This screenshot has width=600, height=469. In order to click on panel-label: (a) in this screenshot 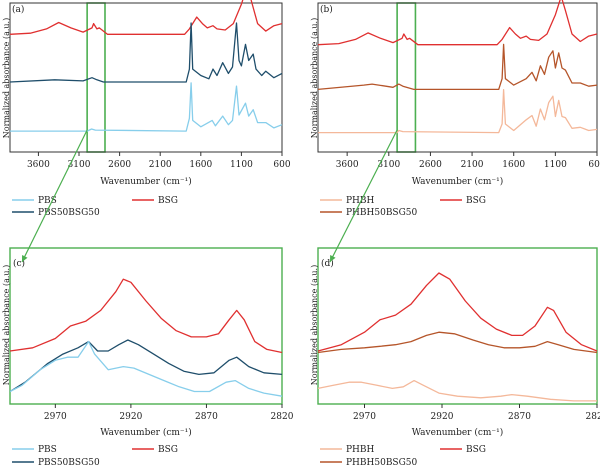, I will do `click(18, 9)`.